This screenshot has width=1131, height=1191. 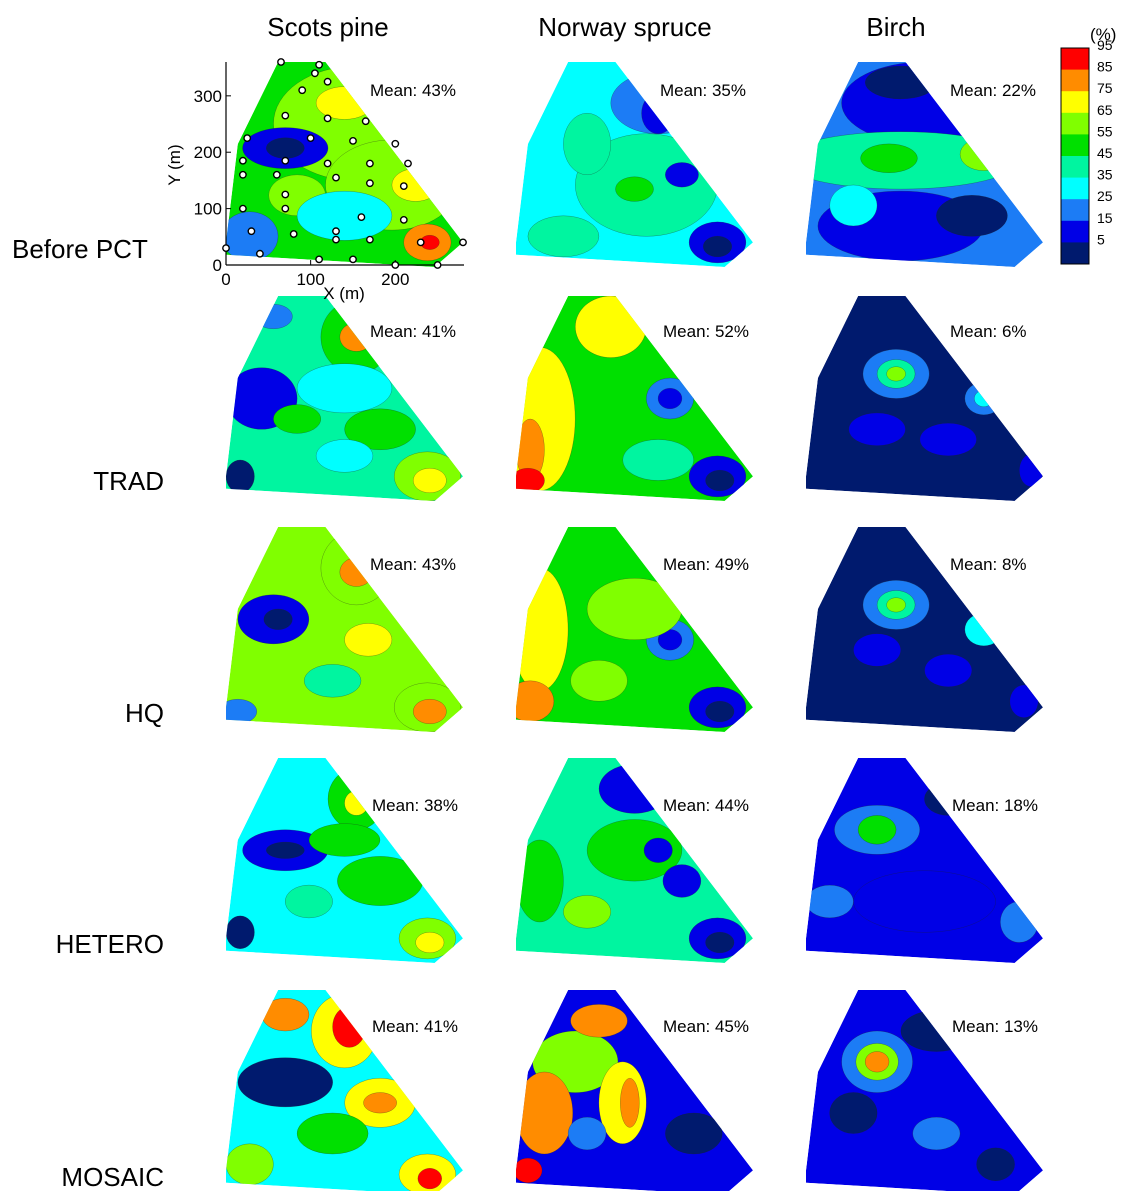 I want to click on row-label-trad: TRAD, so click(x=128, y=481).